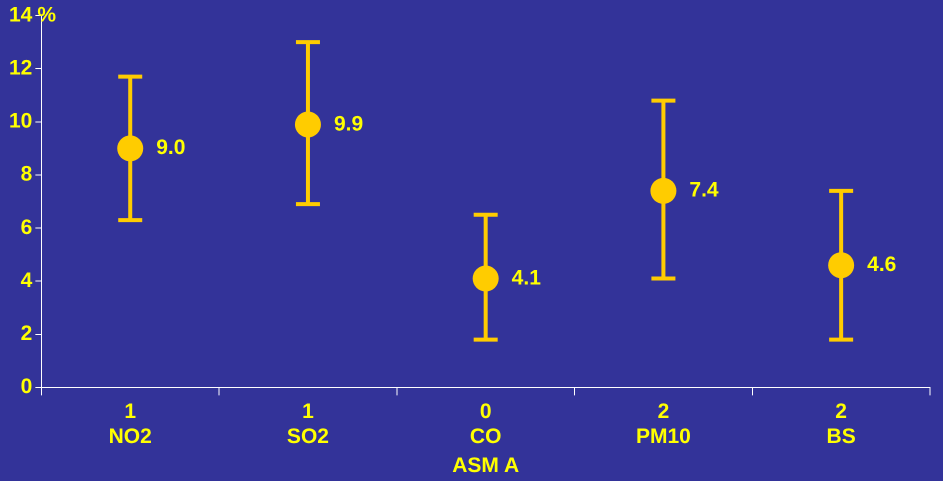 This screenshot has width=943, height=481. I want to click on y-axis-title: %, so click(46, 14).